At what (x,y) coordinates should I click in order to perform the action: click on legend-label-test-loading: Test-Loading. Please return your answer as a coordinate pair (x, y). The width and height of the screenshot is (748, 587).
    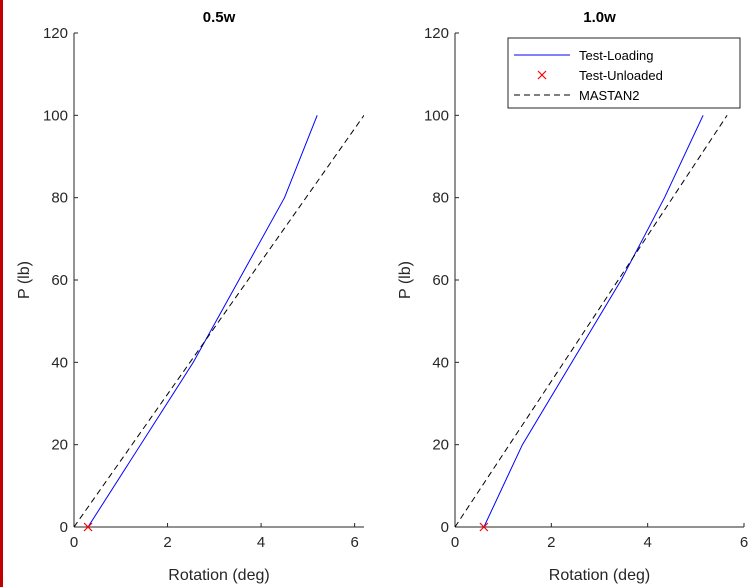
    Looking at the image, I should click on (616, 55).